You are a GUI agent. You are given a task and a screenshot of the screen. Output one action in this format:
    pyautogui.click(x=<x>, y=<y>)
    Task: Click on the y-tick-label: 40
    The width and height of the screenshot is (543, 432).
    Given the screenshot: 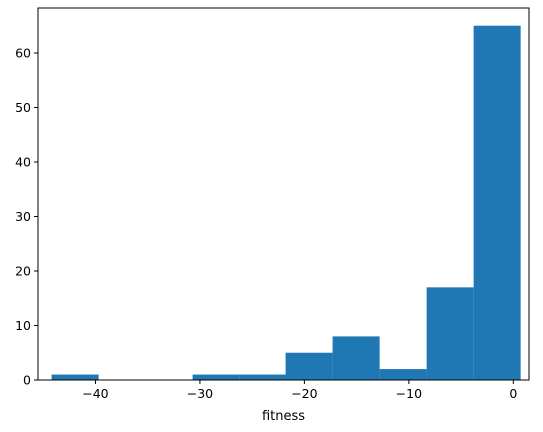 What is the action you would take?
    pyautogui.click(x=23, y=161)
    